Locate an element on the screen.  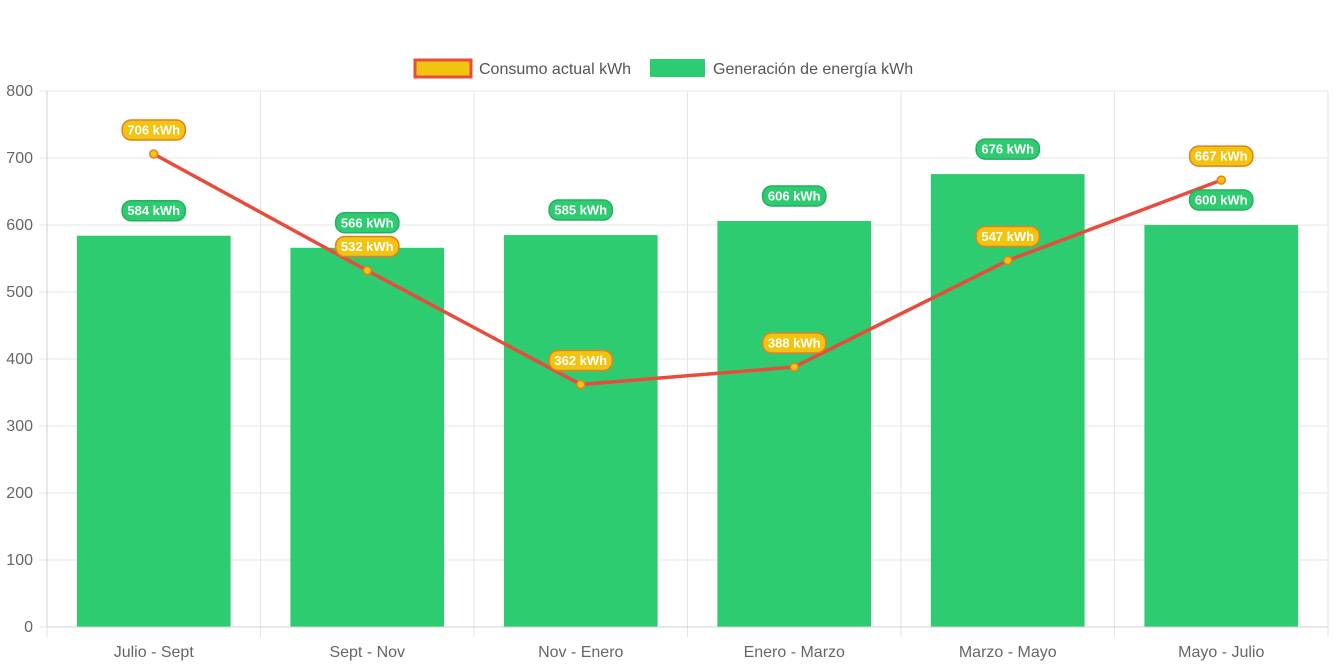
y-tick-label: 300 is located at coordinates (19, 426).